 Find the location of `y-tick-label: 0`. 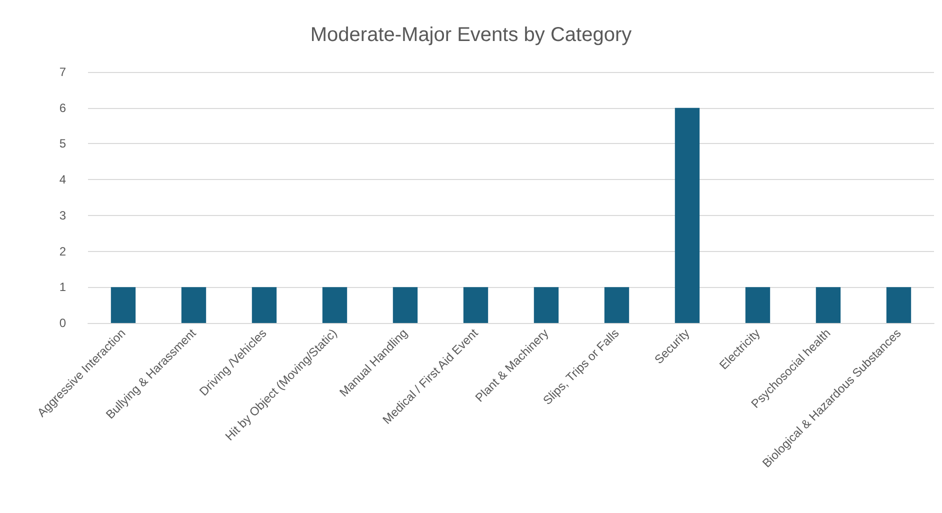

y-tick-label: 0 is located at coordinates (62, 323).